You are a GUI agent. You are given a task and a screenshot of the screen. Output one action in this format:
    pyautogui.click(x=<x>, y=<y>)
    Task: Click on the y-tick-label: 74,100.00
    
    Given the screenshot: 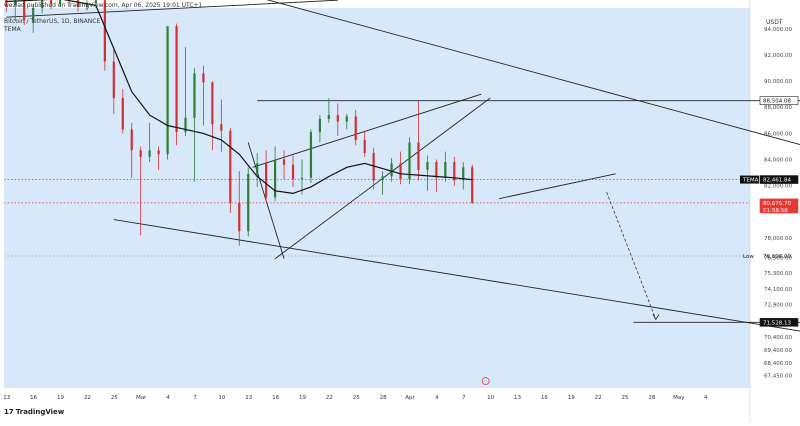 What is the action you would take?
    pyautogui.click(x=778, y=290)
    